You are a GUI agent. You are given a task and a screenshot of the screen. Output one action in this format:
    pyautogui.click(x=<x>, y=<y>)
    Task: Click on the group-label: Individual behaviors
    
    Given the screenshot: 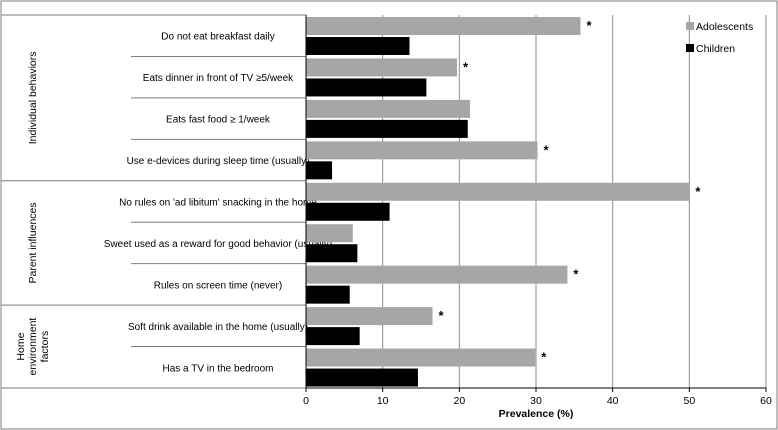 What is the action you would take?
    pyautogui.click(x=33, y=97)
    